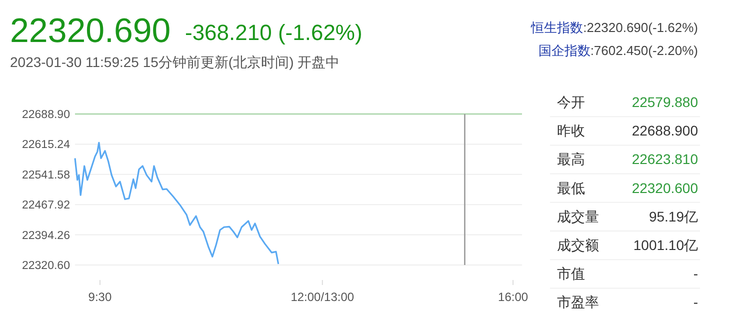 The width and height of the screenshot is (729, 316). I want to click on annotation: -368.210 (-1.62%), so click(273, 32).